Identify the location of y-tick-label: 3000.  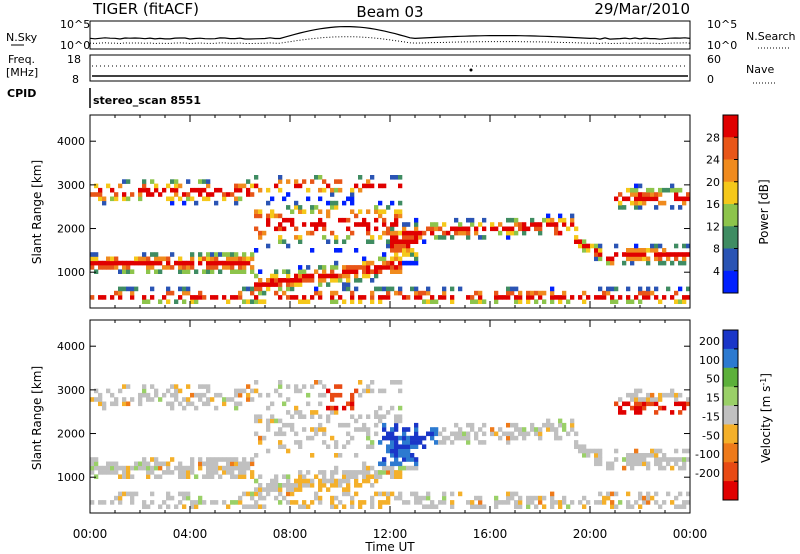
(71, 185).